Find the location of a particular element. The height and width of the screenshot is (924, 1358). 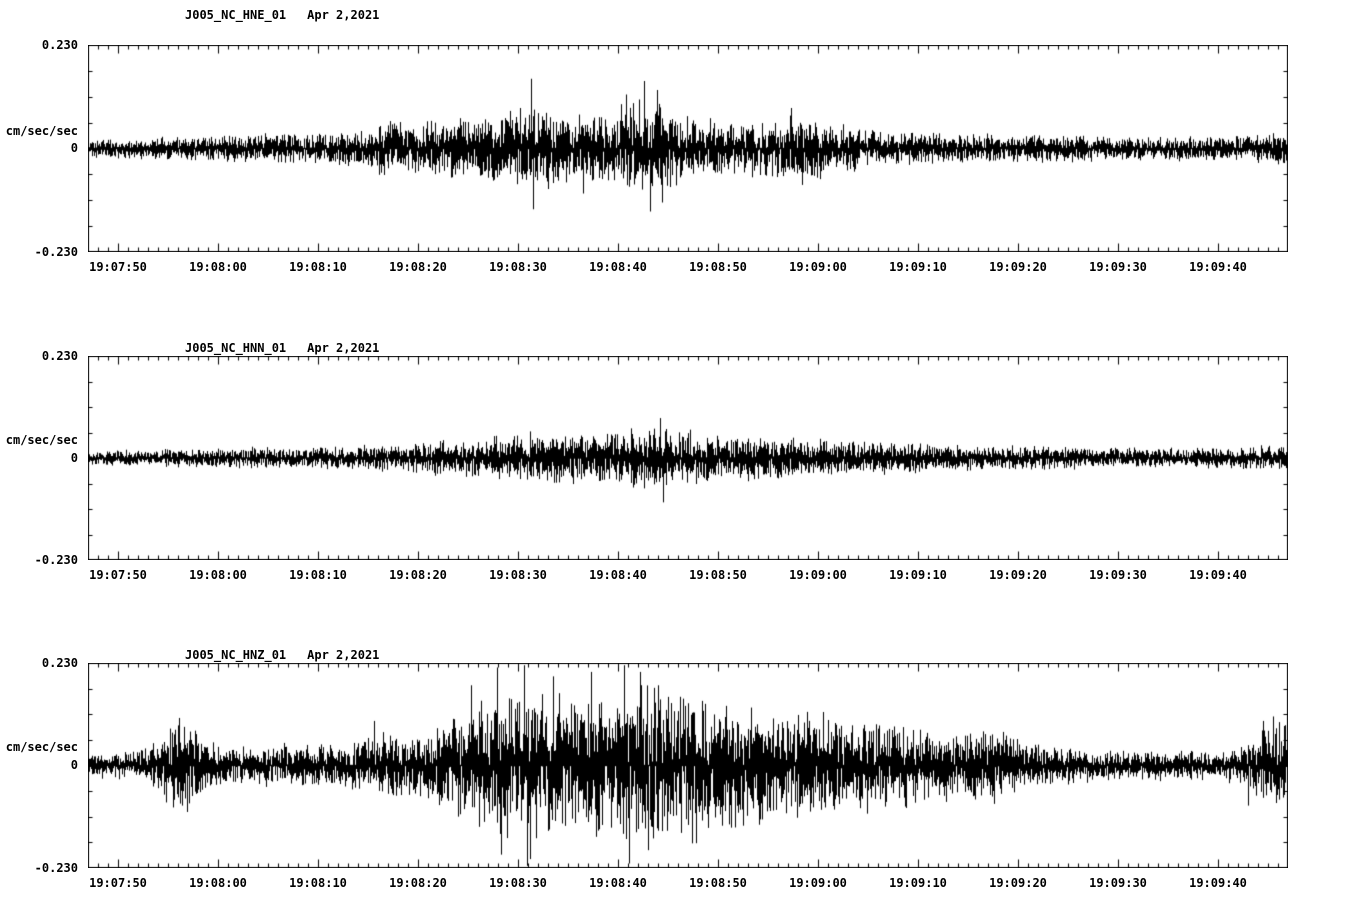

panel-title: J005_NC_HNE_01 Apr 2,2021 is located at coordinates (282, 15).